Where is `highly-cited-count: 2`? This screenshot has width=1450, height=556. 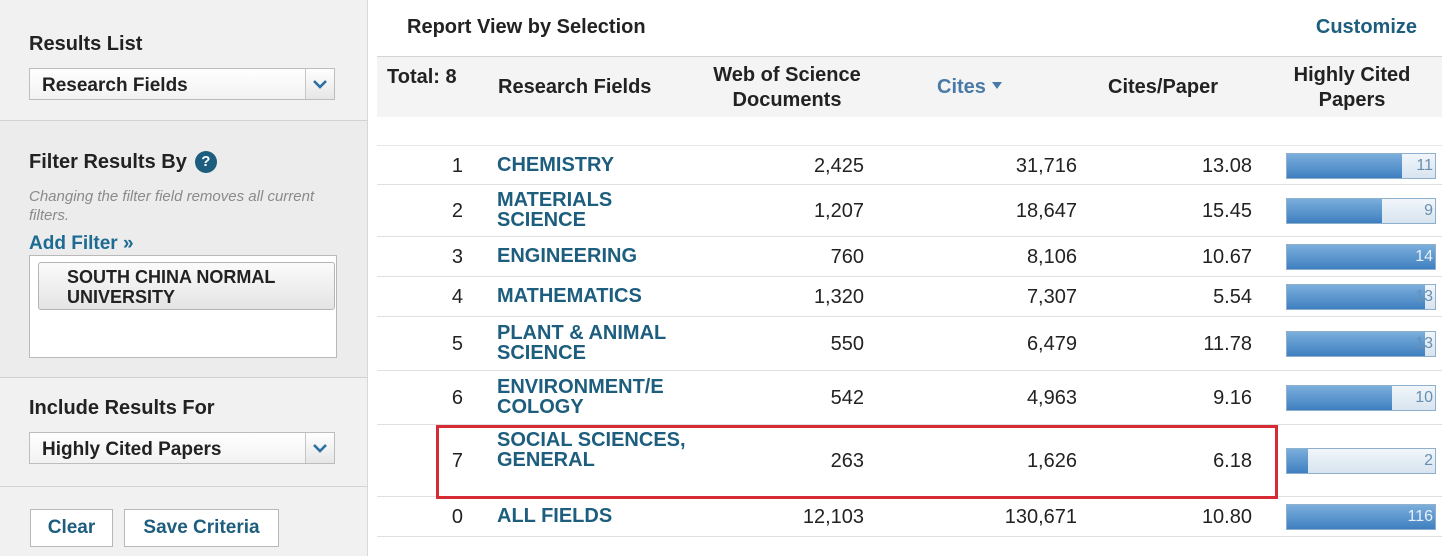 highly-cited-count: 2 is located at coordinates (1428, 460).